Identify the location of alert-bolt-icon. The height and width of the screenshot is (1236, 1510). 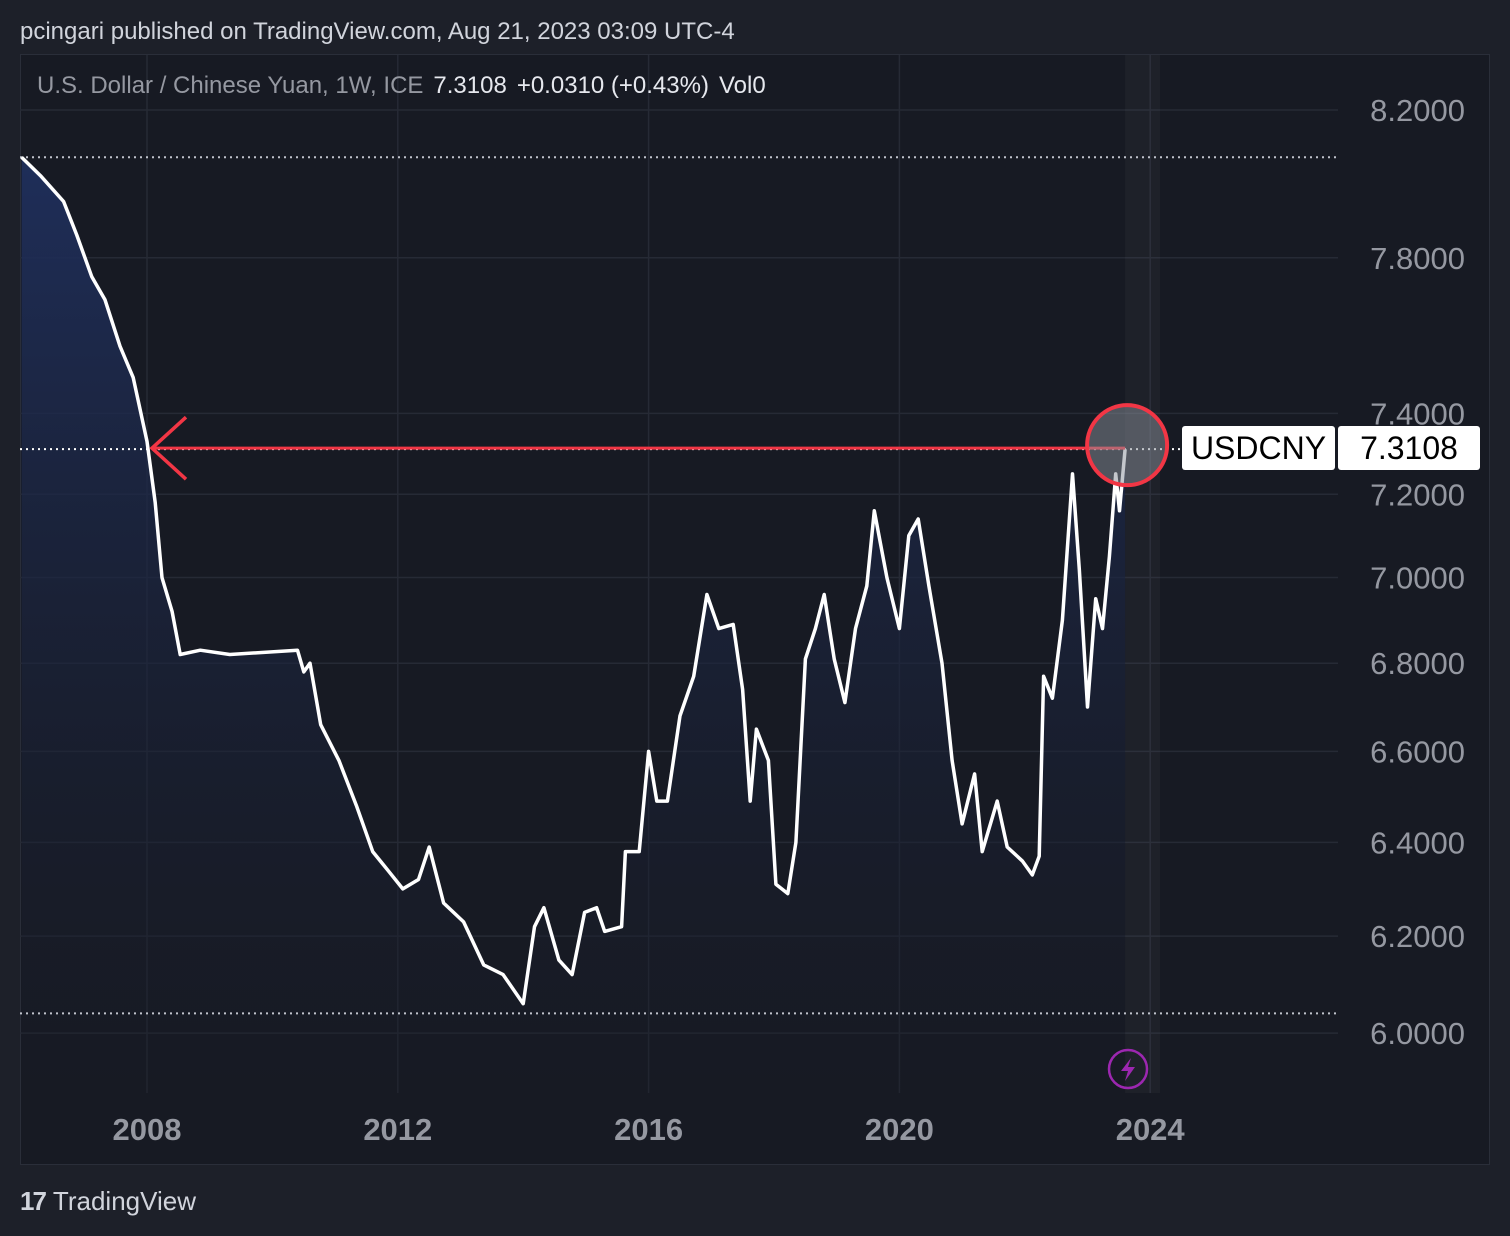
(1128, 1069).